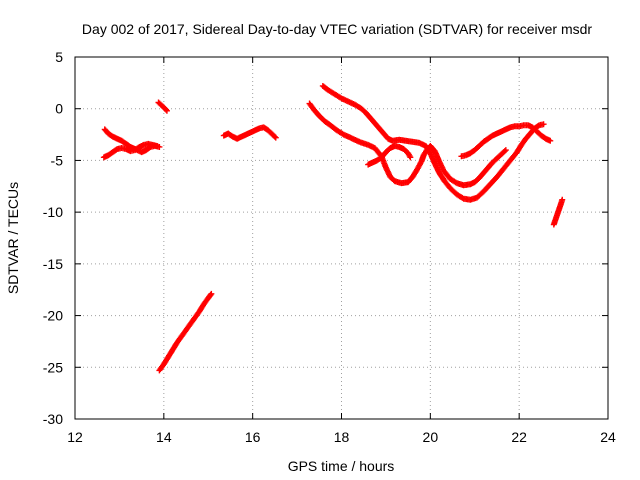 The height and width of the screenshot is (480, 640). Describe the element at coordinates (164, 437) in the screenshot. I see `x-tick-label: 14` at that location.